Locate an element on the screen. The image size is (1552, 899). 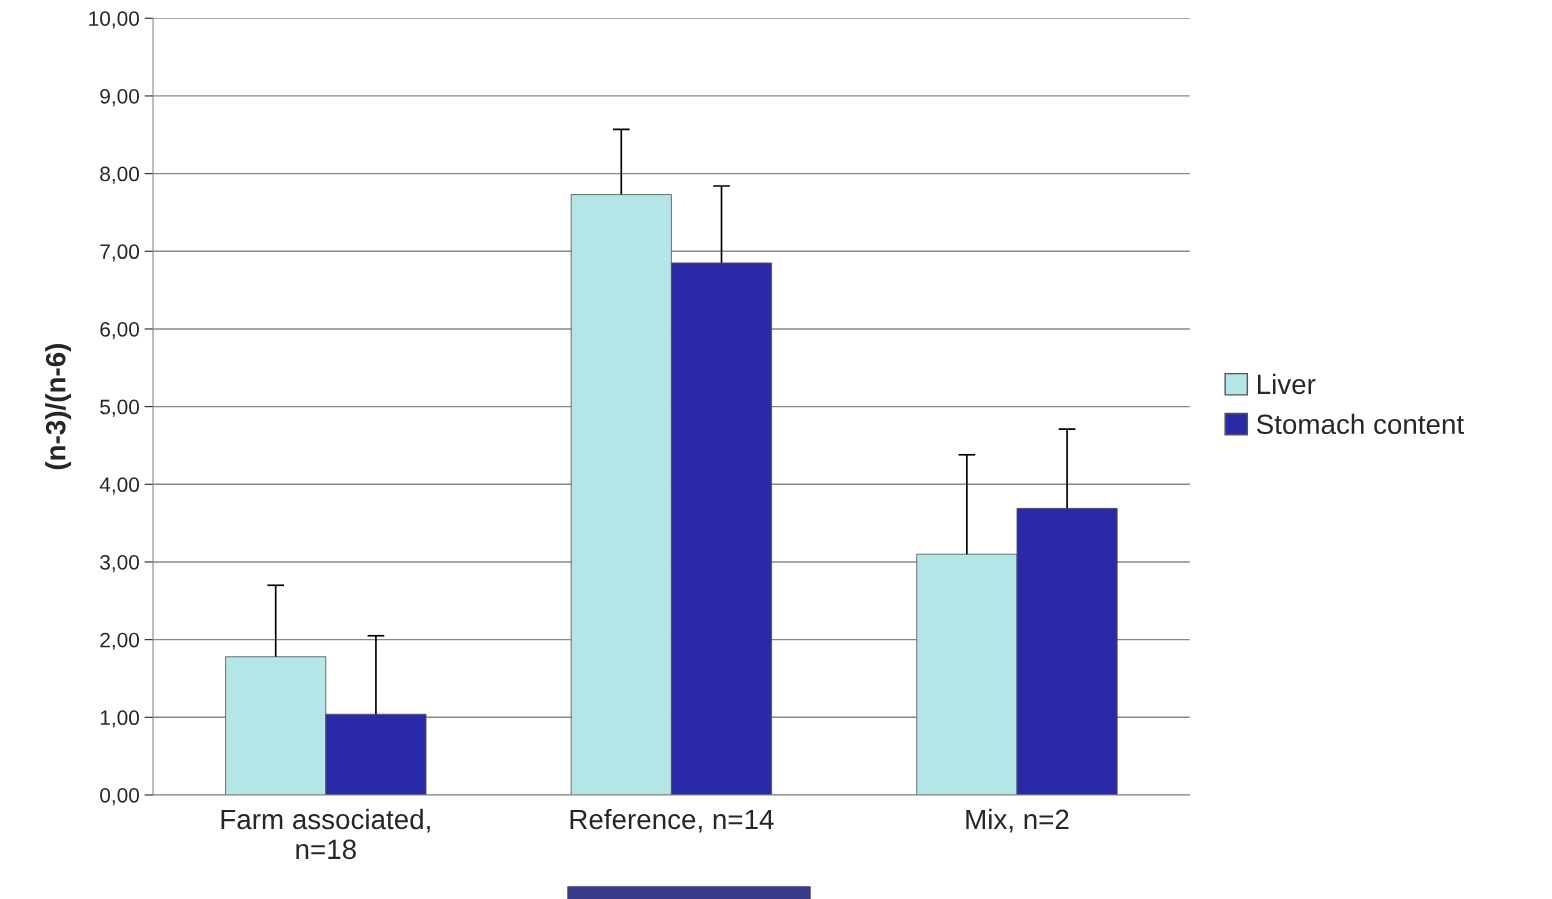
y-tick-label: 9,00 is located at coordinates (120, 97).